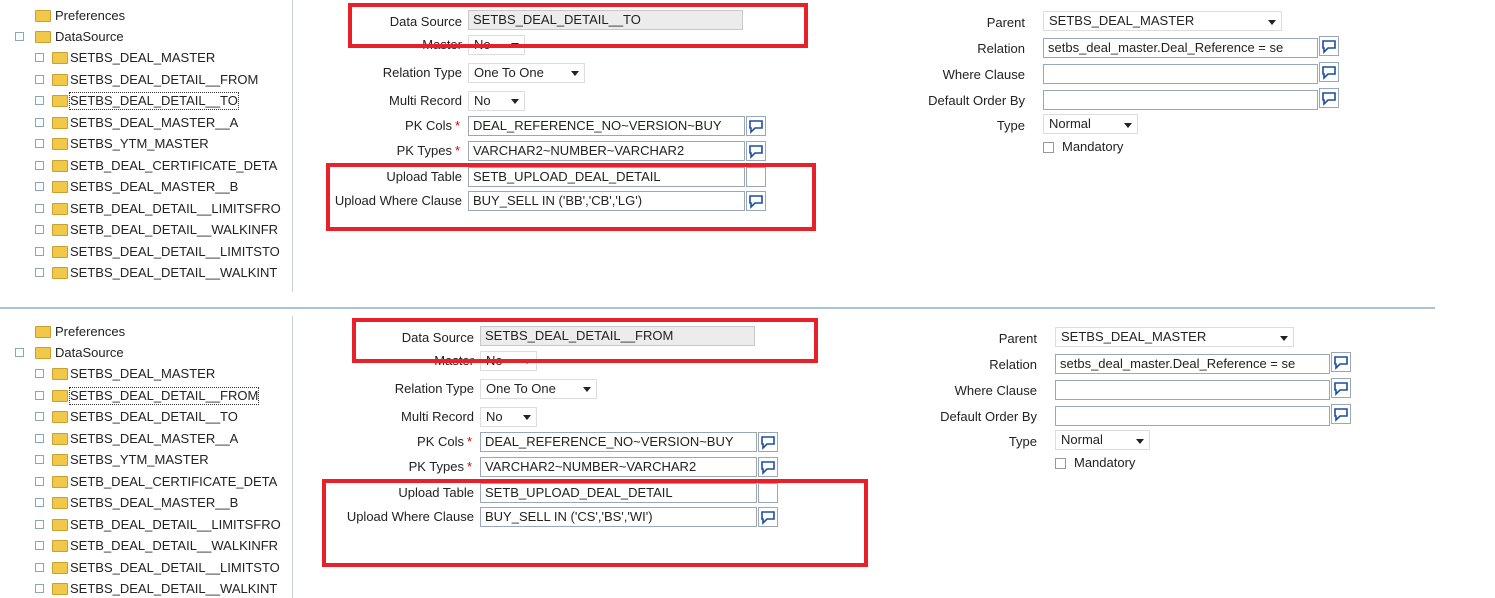 The width and height of the screenshot is (1495, 598). I want to click on text-field: BUY_SELL IN ('CS','BS','WI'), so click(618, 517).